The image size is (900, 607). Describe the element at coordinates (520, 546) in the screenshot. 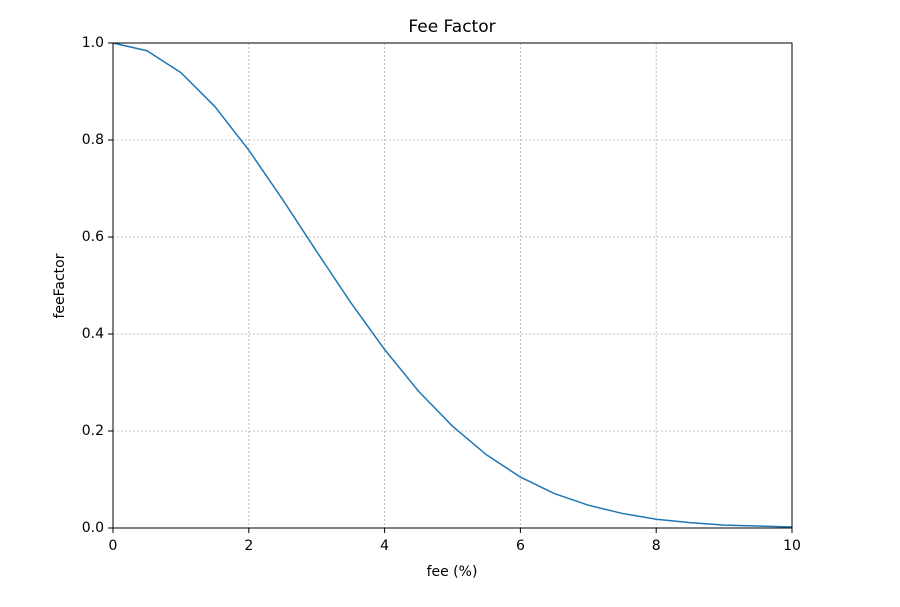

I see `x-tick-label: 6` at that location.